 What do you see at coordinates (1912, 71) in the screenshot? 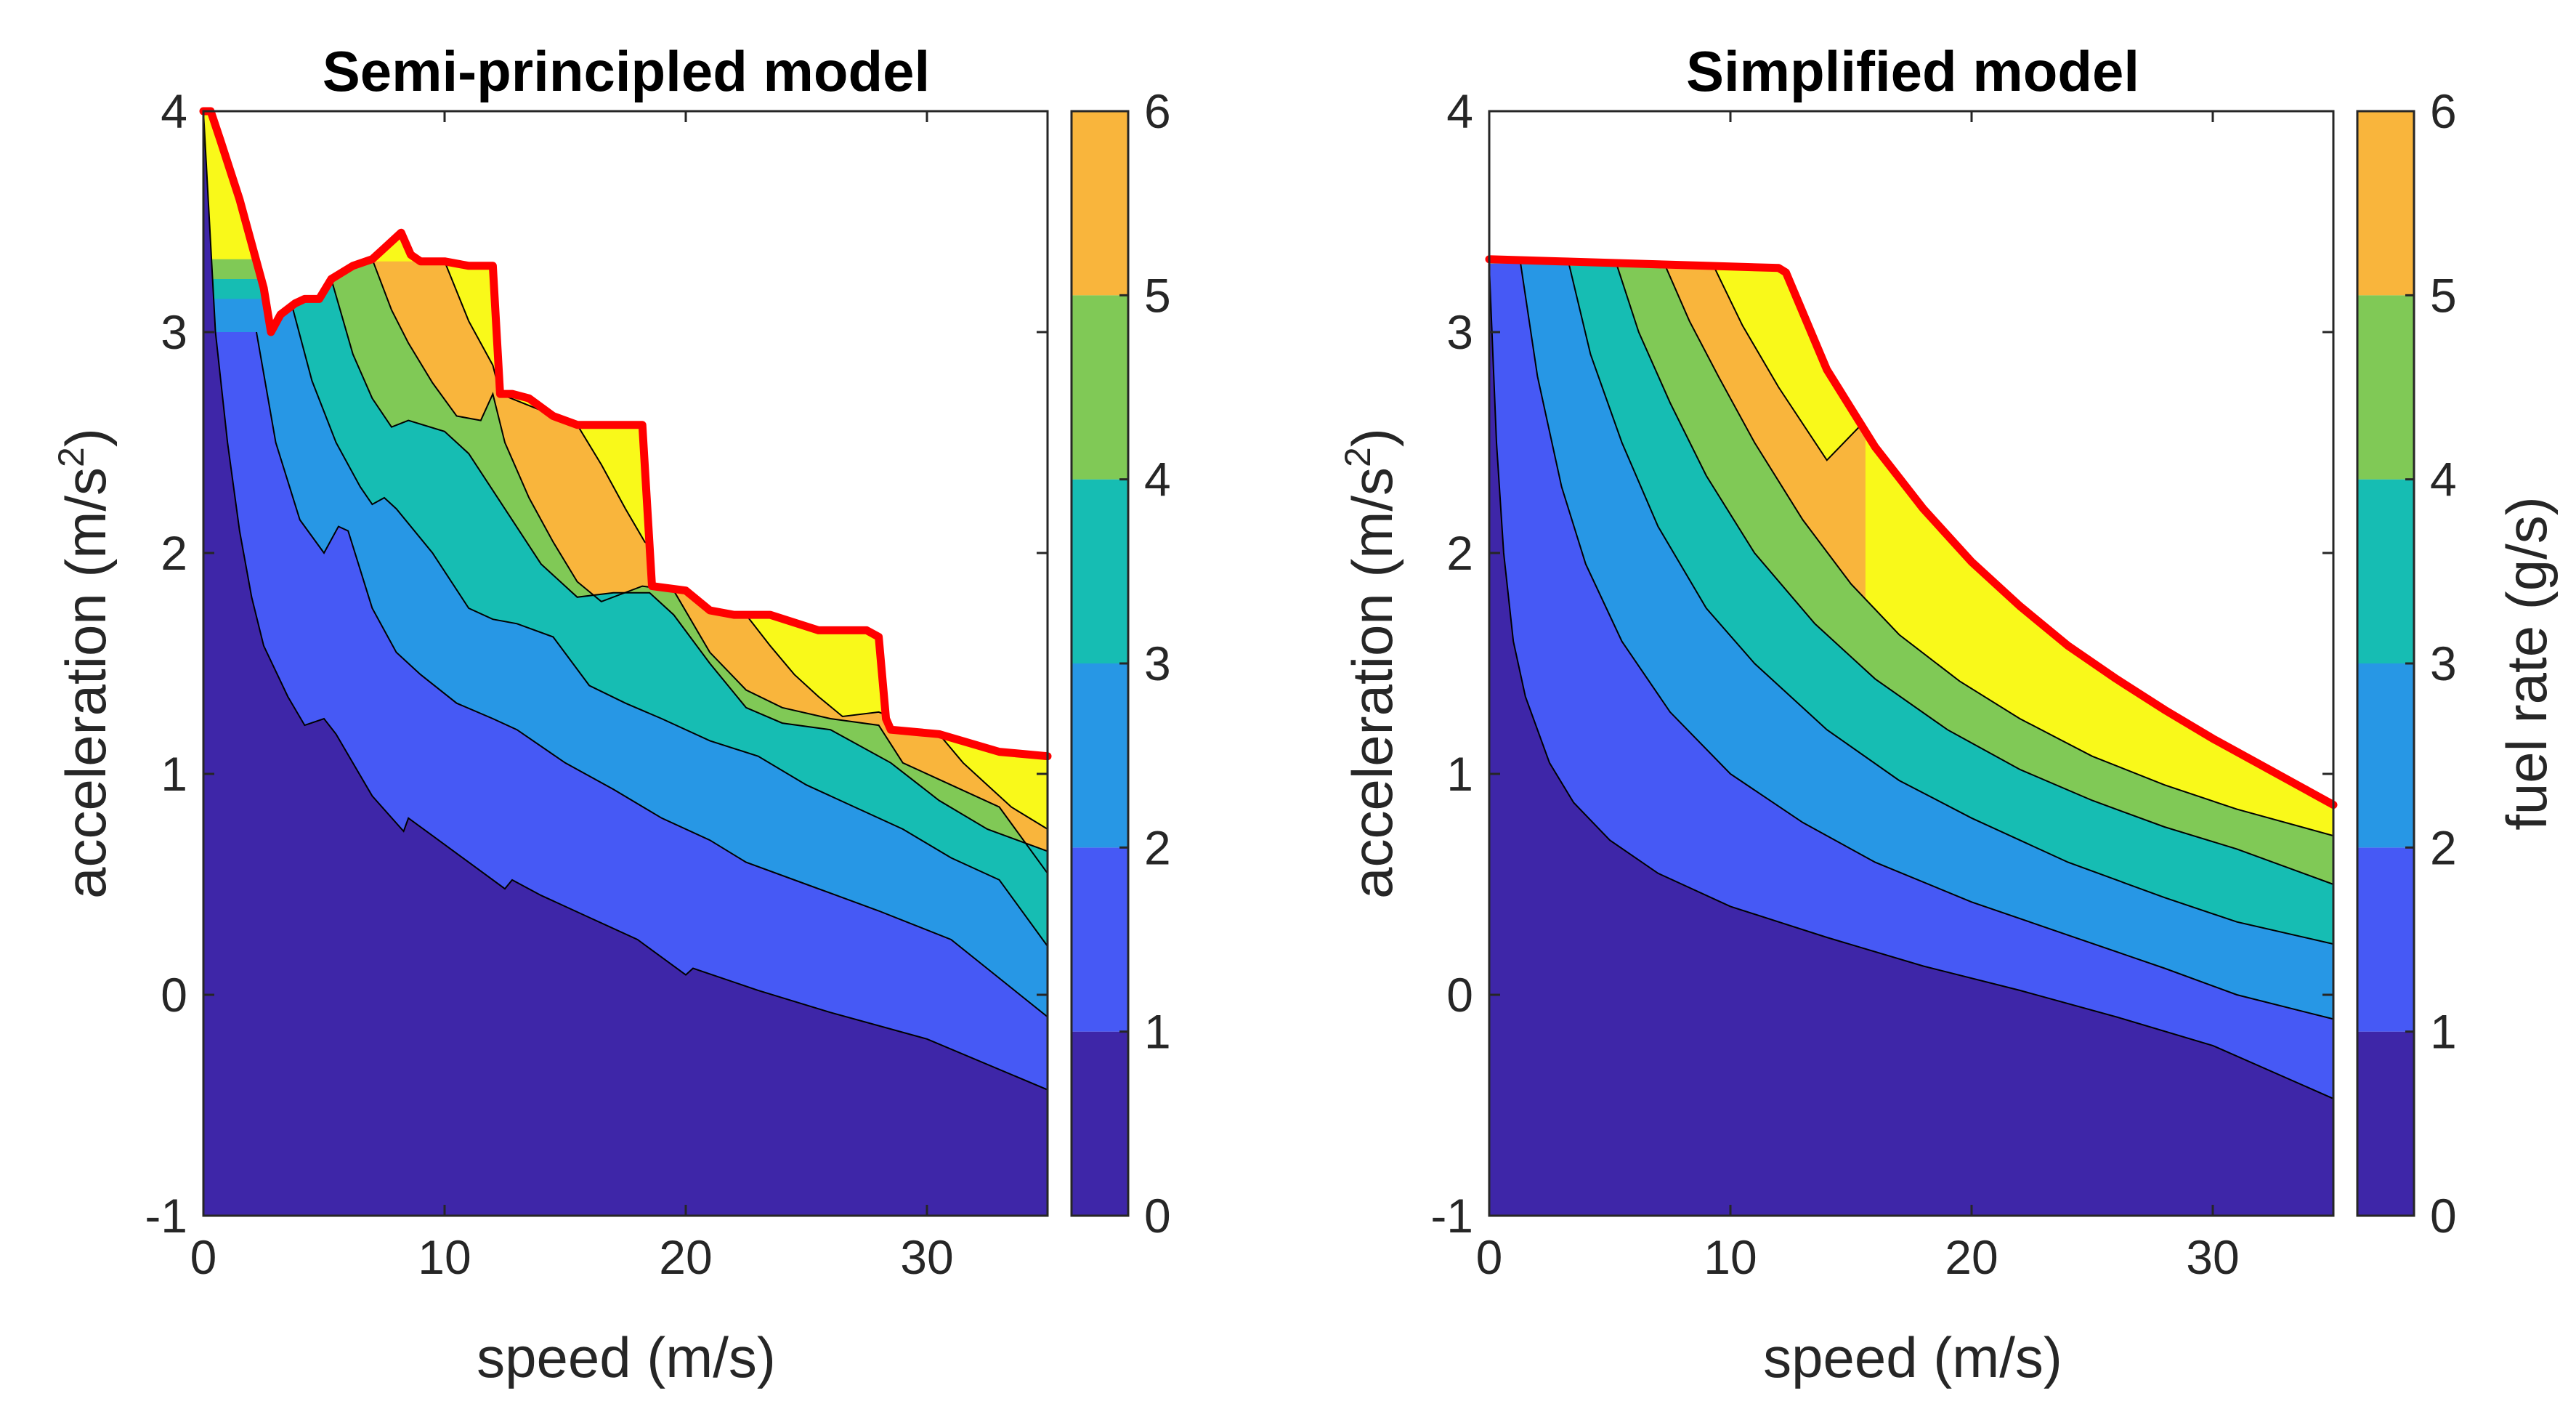
I see `chart-title: Simplified model` at bounding box center [1912, 71].